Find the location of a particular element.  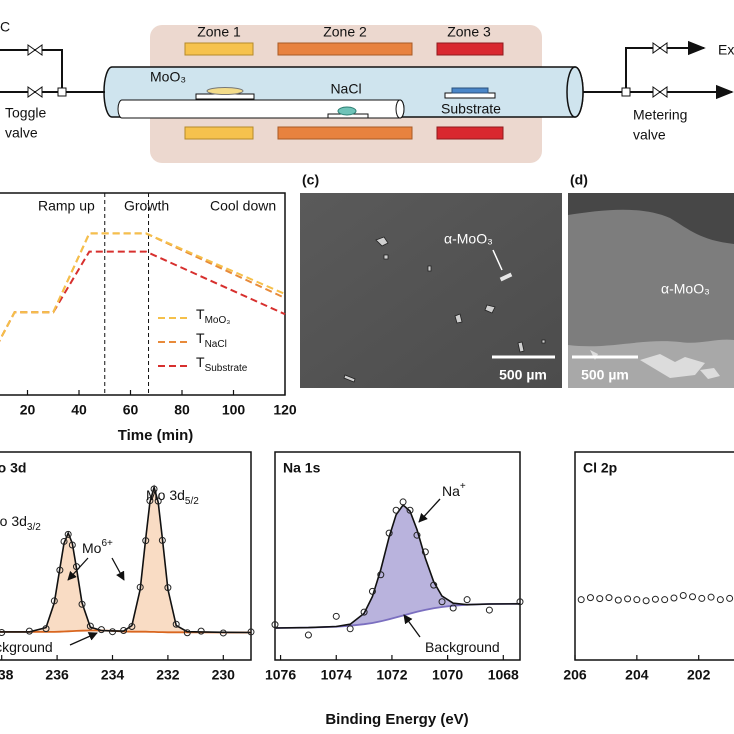

flake is located at coordinates (506, 277).